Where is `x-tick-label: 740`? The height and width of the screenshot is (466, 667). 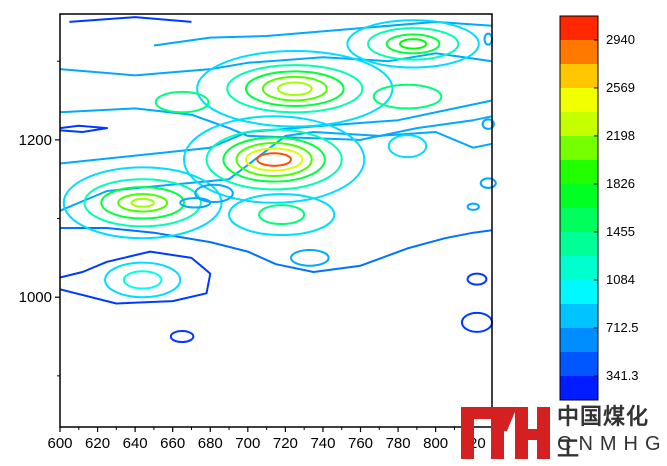
x-tick-label: 740 is located at coordinates (322, 443).